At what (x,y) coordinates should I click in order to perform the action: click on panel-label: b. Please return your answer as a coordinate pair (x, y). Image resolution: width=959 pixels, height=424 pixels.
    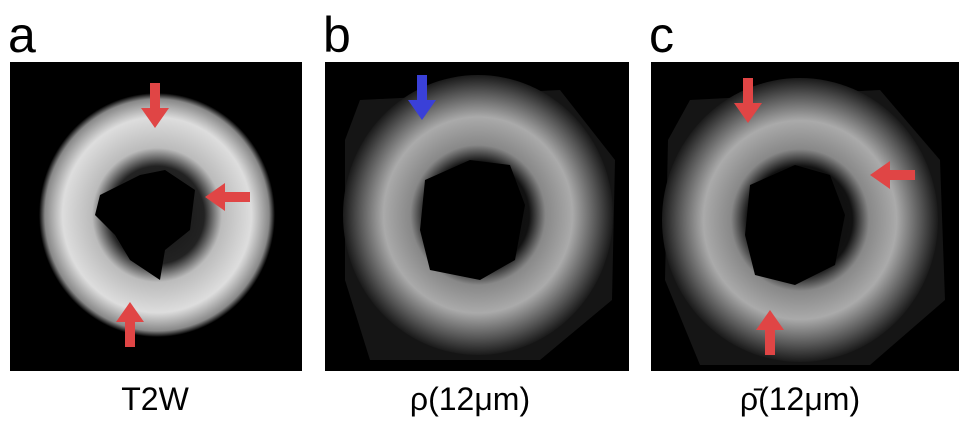
    Looking at the image, I should click on (337, 35).